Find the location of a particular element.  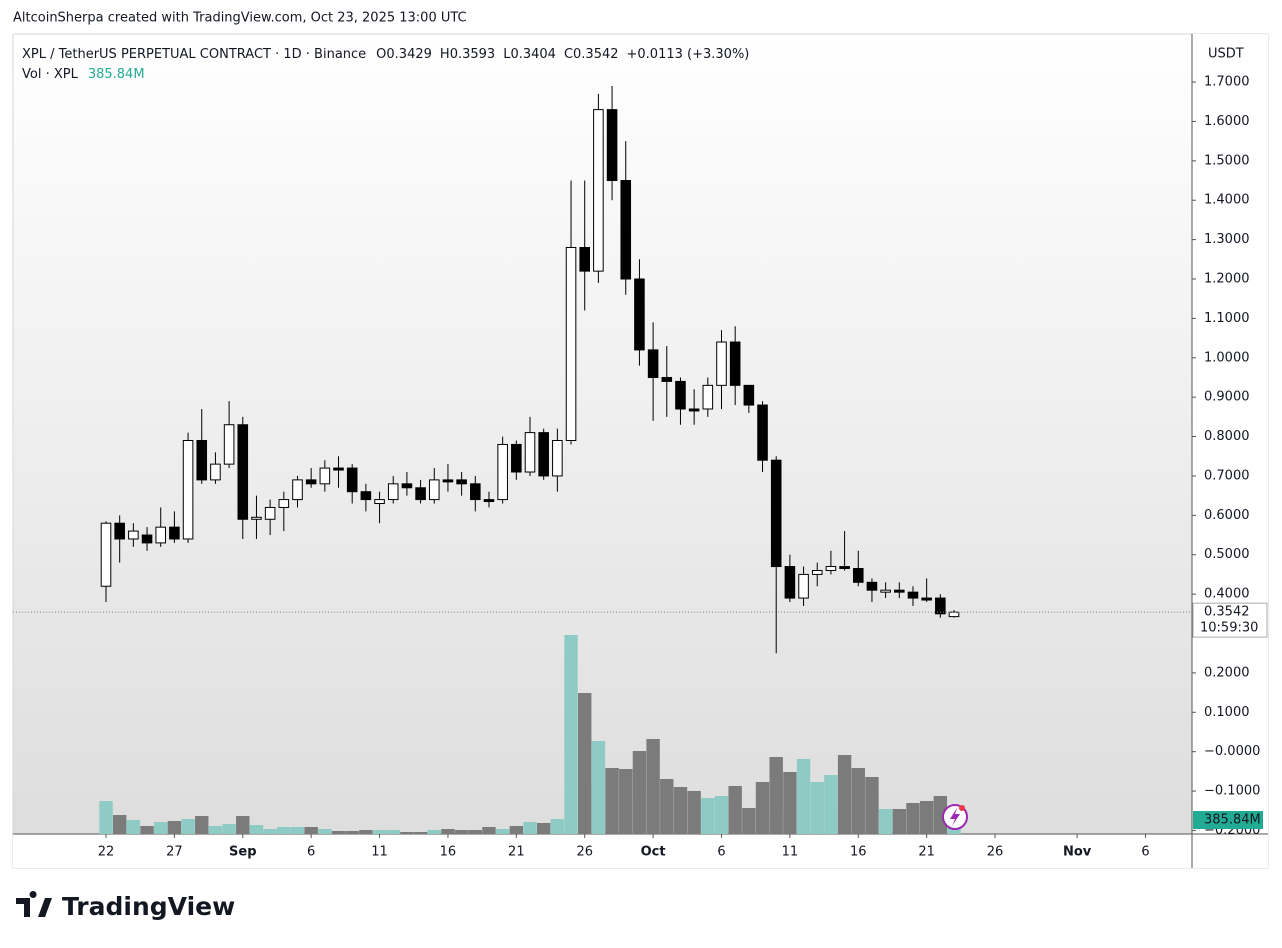

ohlc-letter: L is located at coordinates (507, 54).